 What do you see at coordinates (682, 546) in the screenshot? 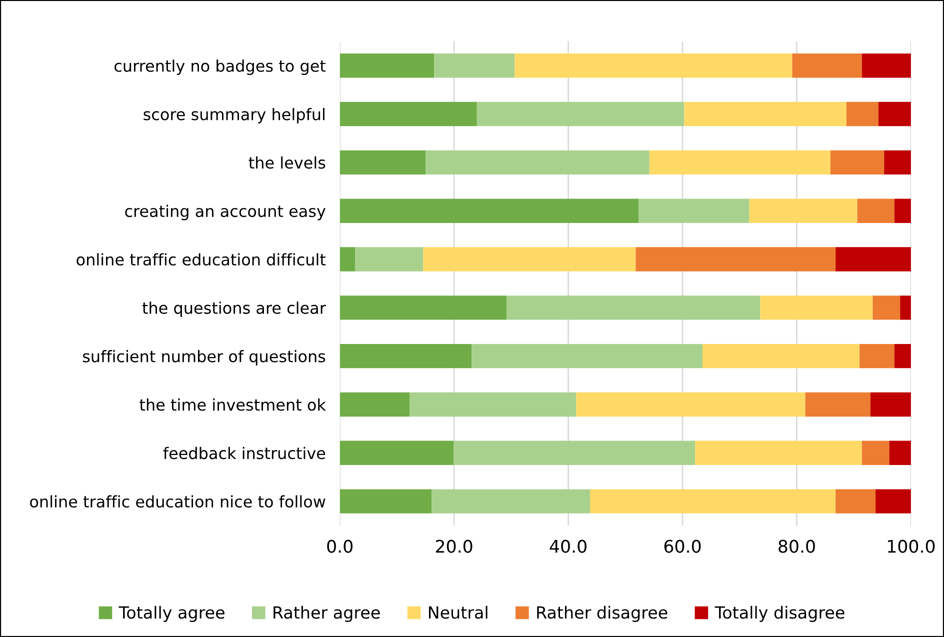
I see `x-tick-label: 60.0` at bounding box center [682, 546].